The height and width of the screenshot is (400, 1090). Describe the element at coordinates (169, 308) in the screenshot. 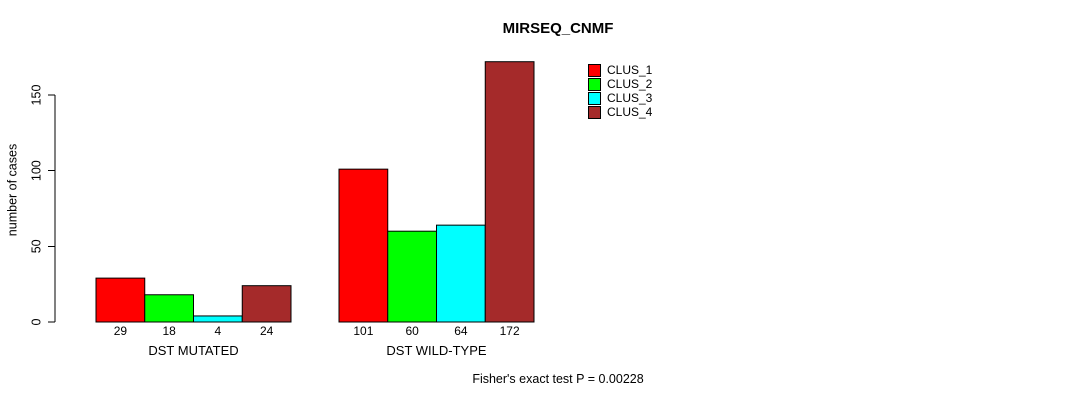

I see `bar-clus-2-dst-mutated` at that location.